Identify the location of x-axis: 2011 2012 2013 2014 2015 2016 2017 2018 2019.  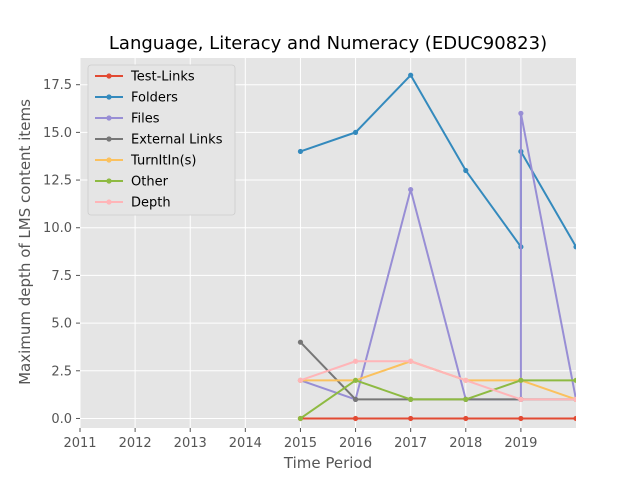
(300, 439).